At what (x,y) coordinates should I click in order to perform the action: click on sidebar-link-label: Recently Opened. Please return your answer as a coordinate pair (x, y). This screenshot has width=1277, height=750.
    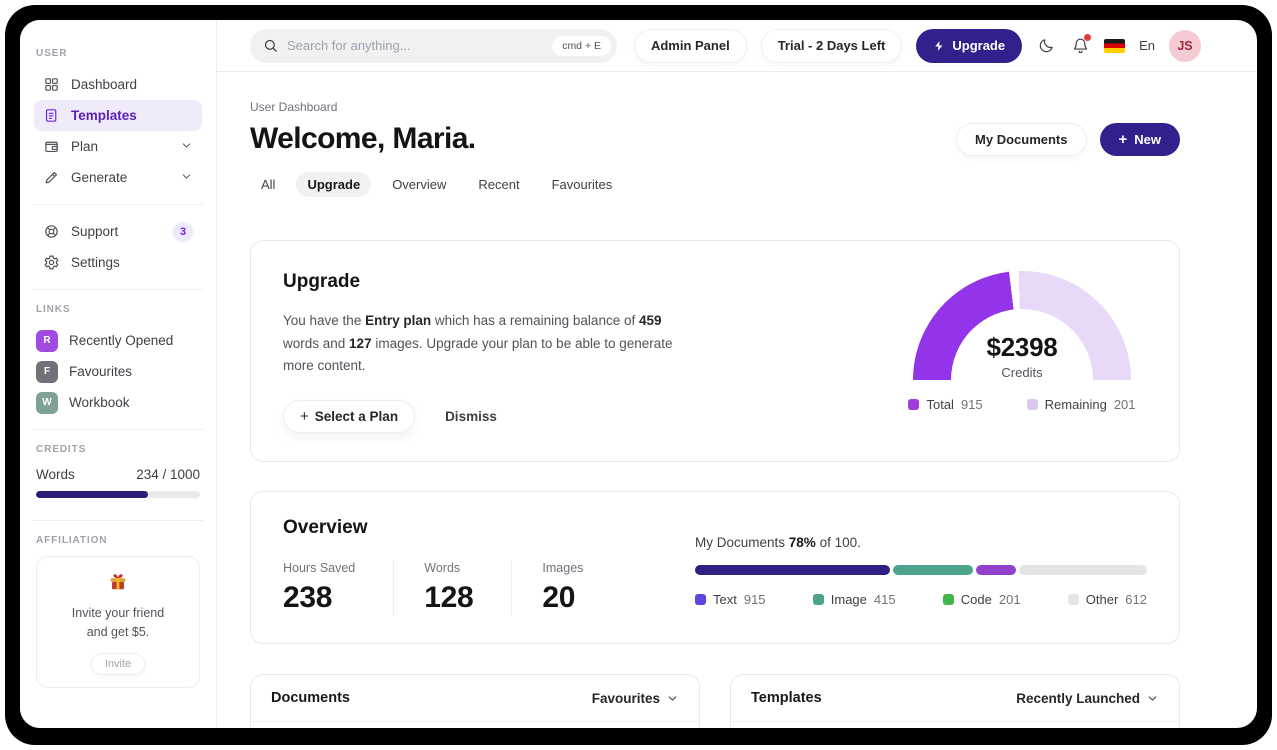
    Looking at the image, I should click on (121, 340).